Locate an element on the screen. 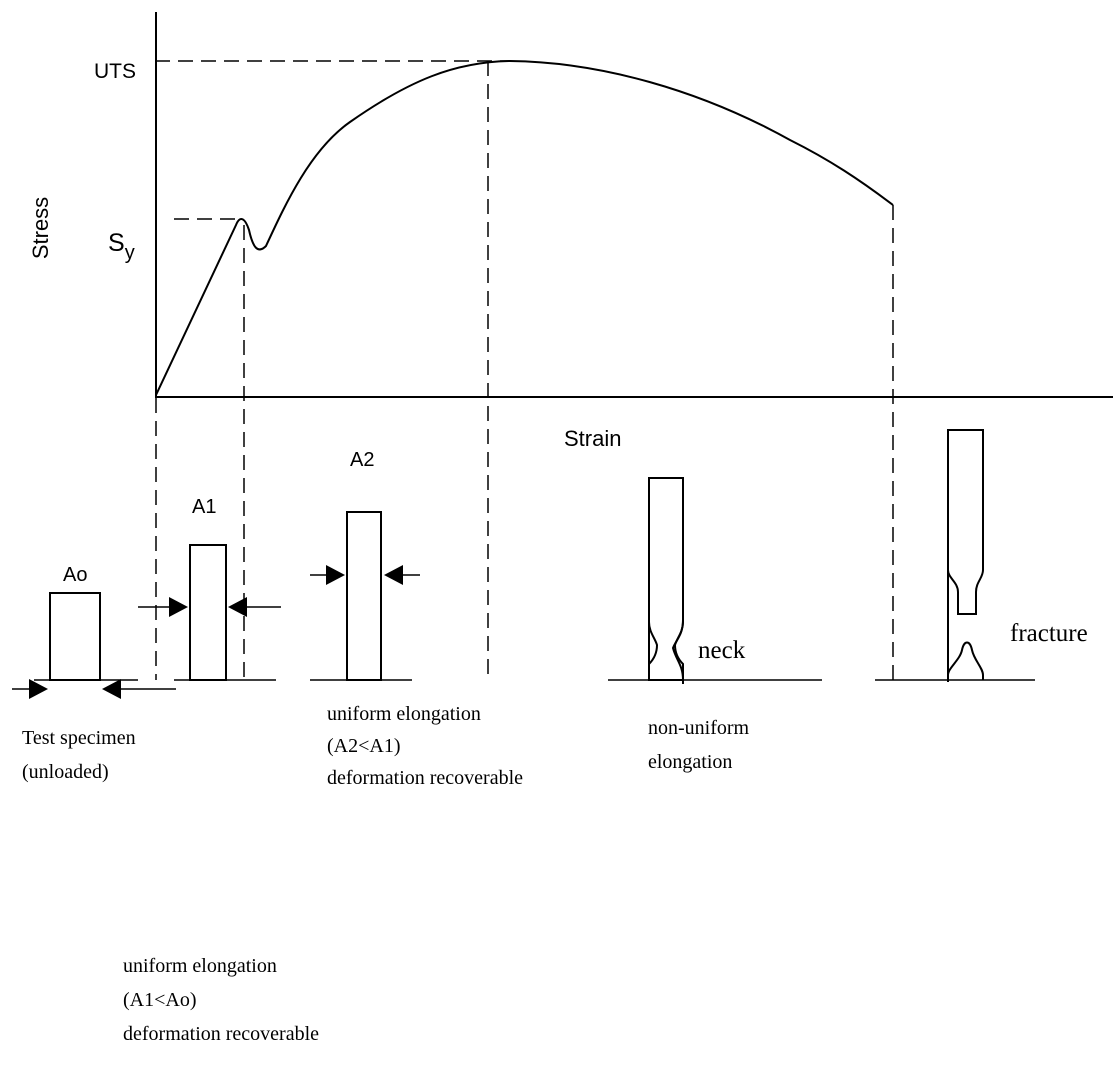  uts-label: UTS is located at coordinates (115, 71).